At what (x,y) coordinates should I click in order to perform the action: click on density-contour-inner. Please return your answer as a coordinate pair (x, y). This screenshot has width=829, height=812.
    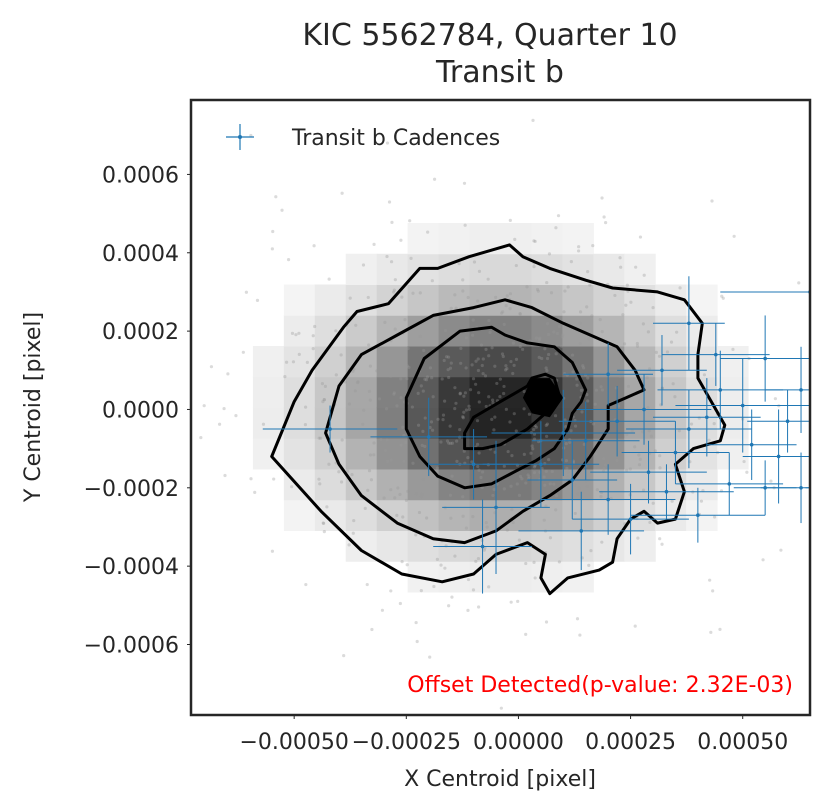
    Looking at the image, I should click on (496, 407).